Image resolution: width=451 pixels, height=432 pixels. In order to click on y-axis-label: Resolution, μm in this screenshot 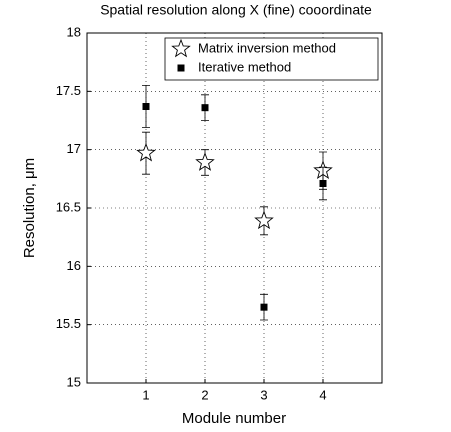, I will do `click(29, 208)`.